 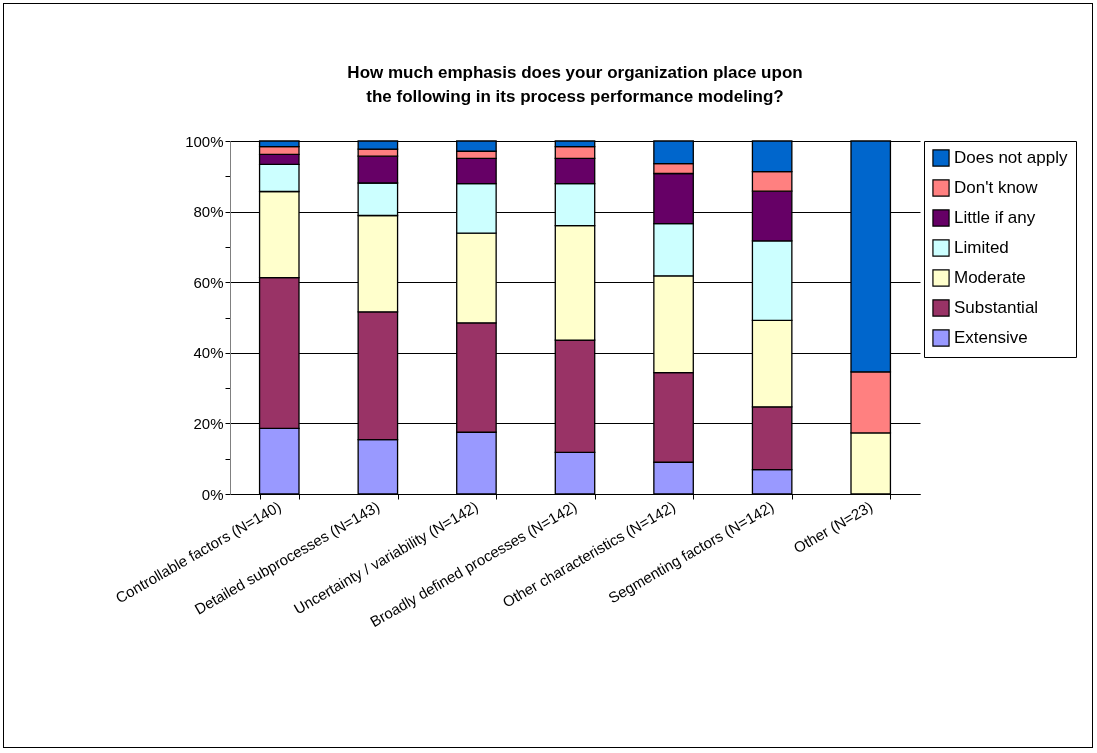 I want to click on y-tick-label: 0%, so click(x=212, y=494).